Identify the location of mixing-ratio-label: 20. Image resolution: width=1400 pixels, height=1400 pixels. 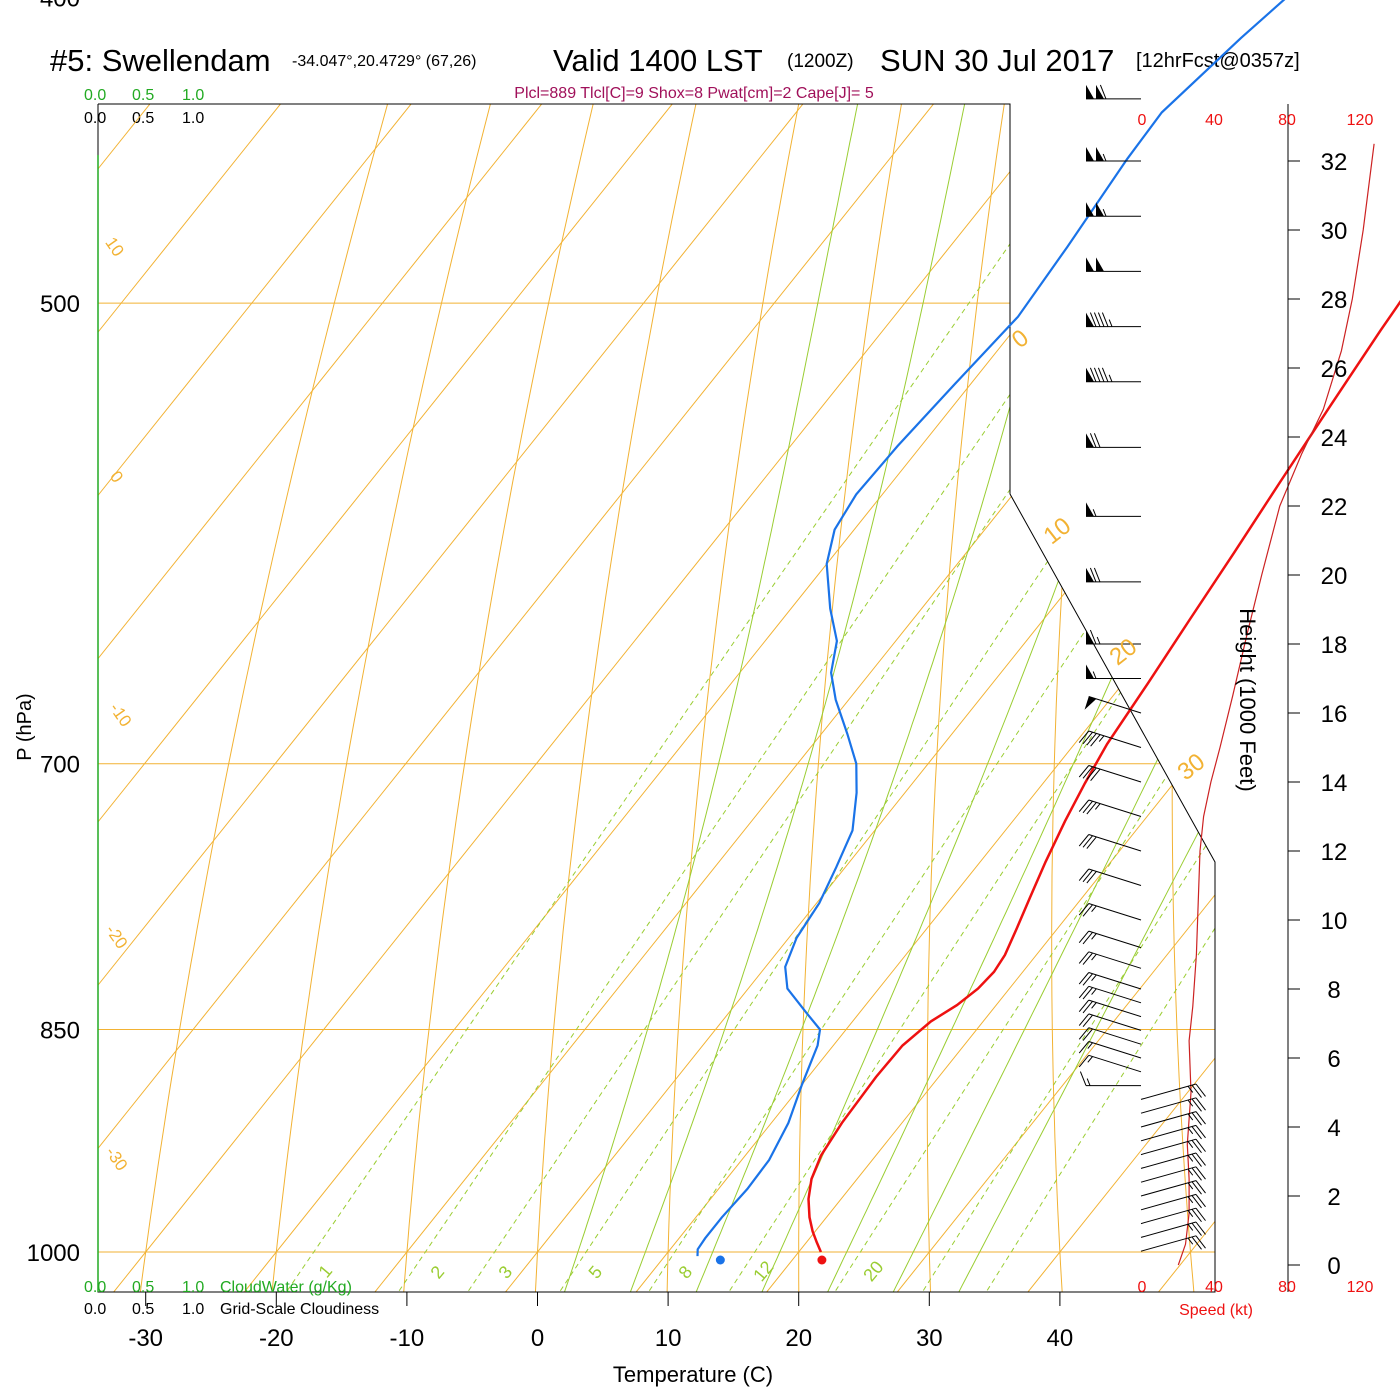
(873, 1271).